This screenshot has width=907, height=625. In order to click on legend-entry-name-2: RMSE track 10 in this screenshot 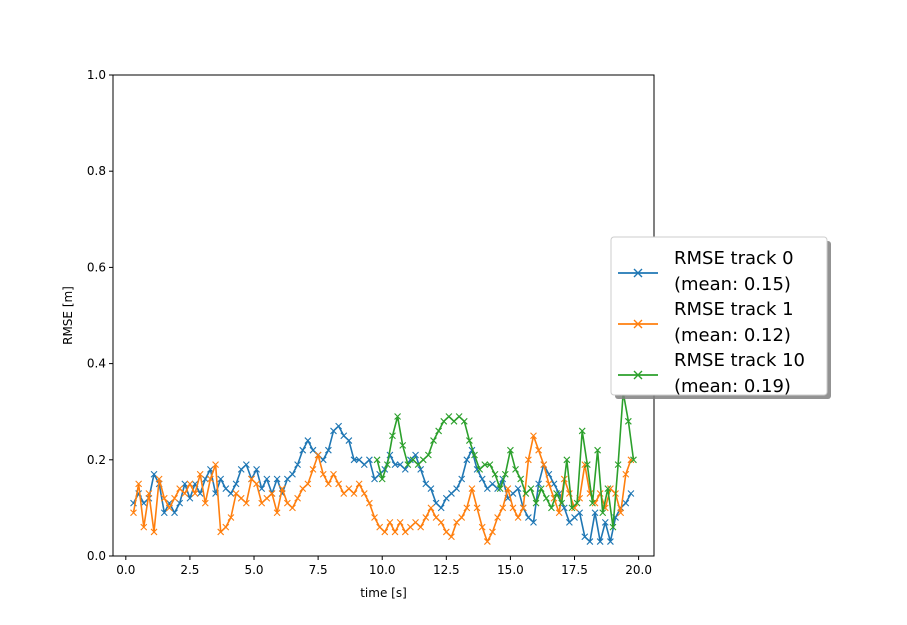, I will do `click(739, 360)`.